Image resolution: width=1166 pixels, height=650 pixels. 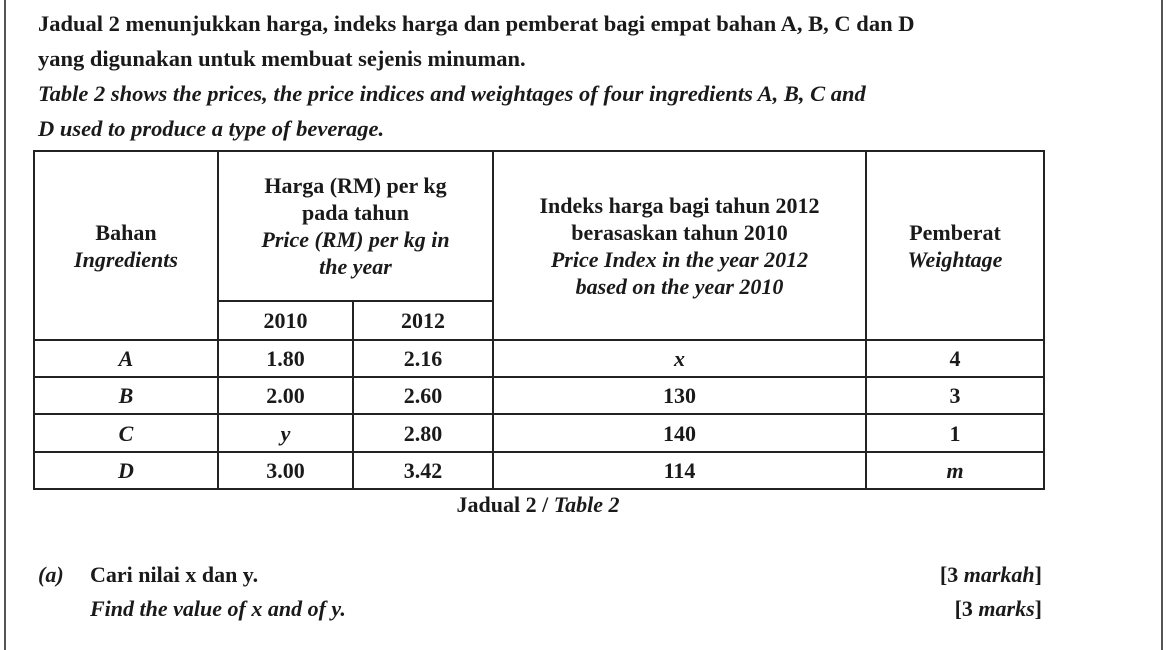 What do you see at coordinates (955, 245) in the screenshot?
I see `header-weightage: Pemberat Weightage` at bounding box center [955, 245].